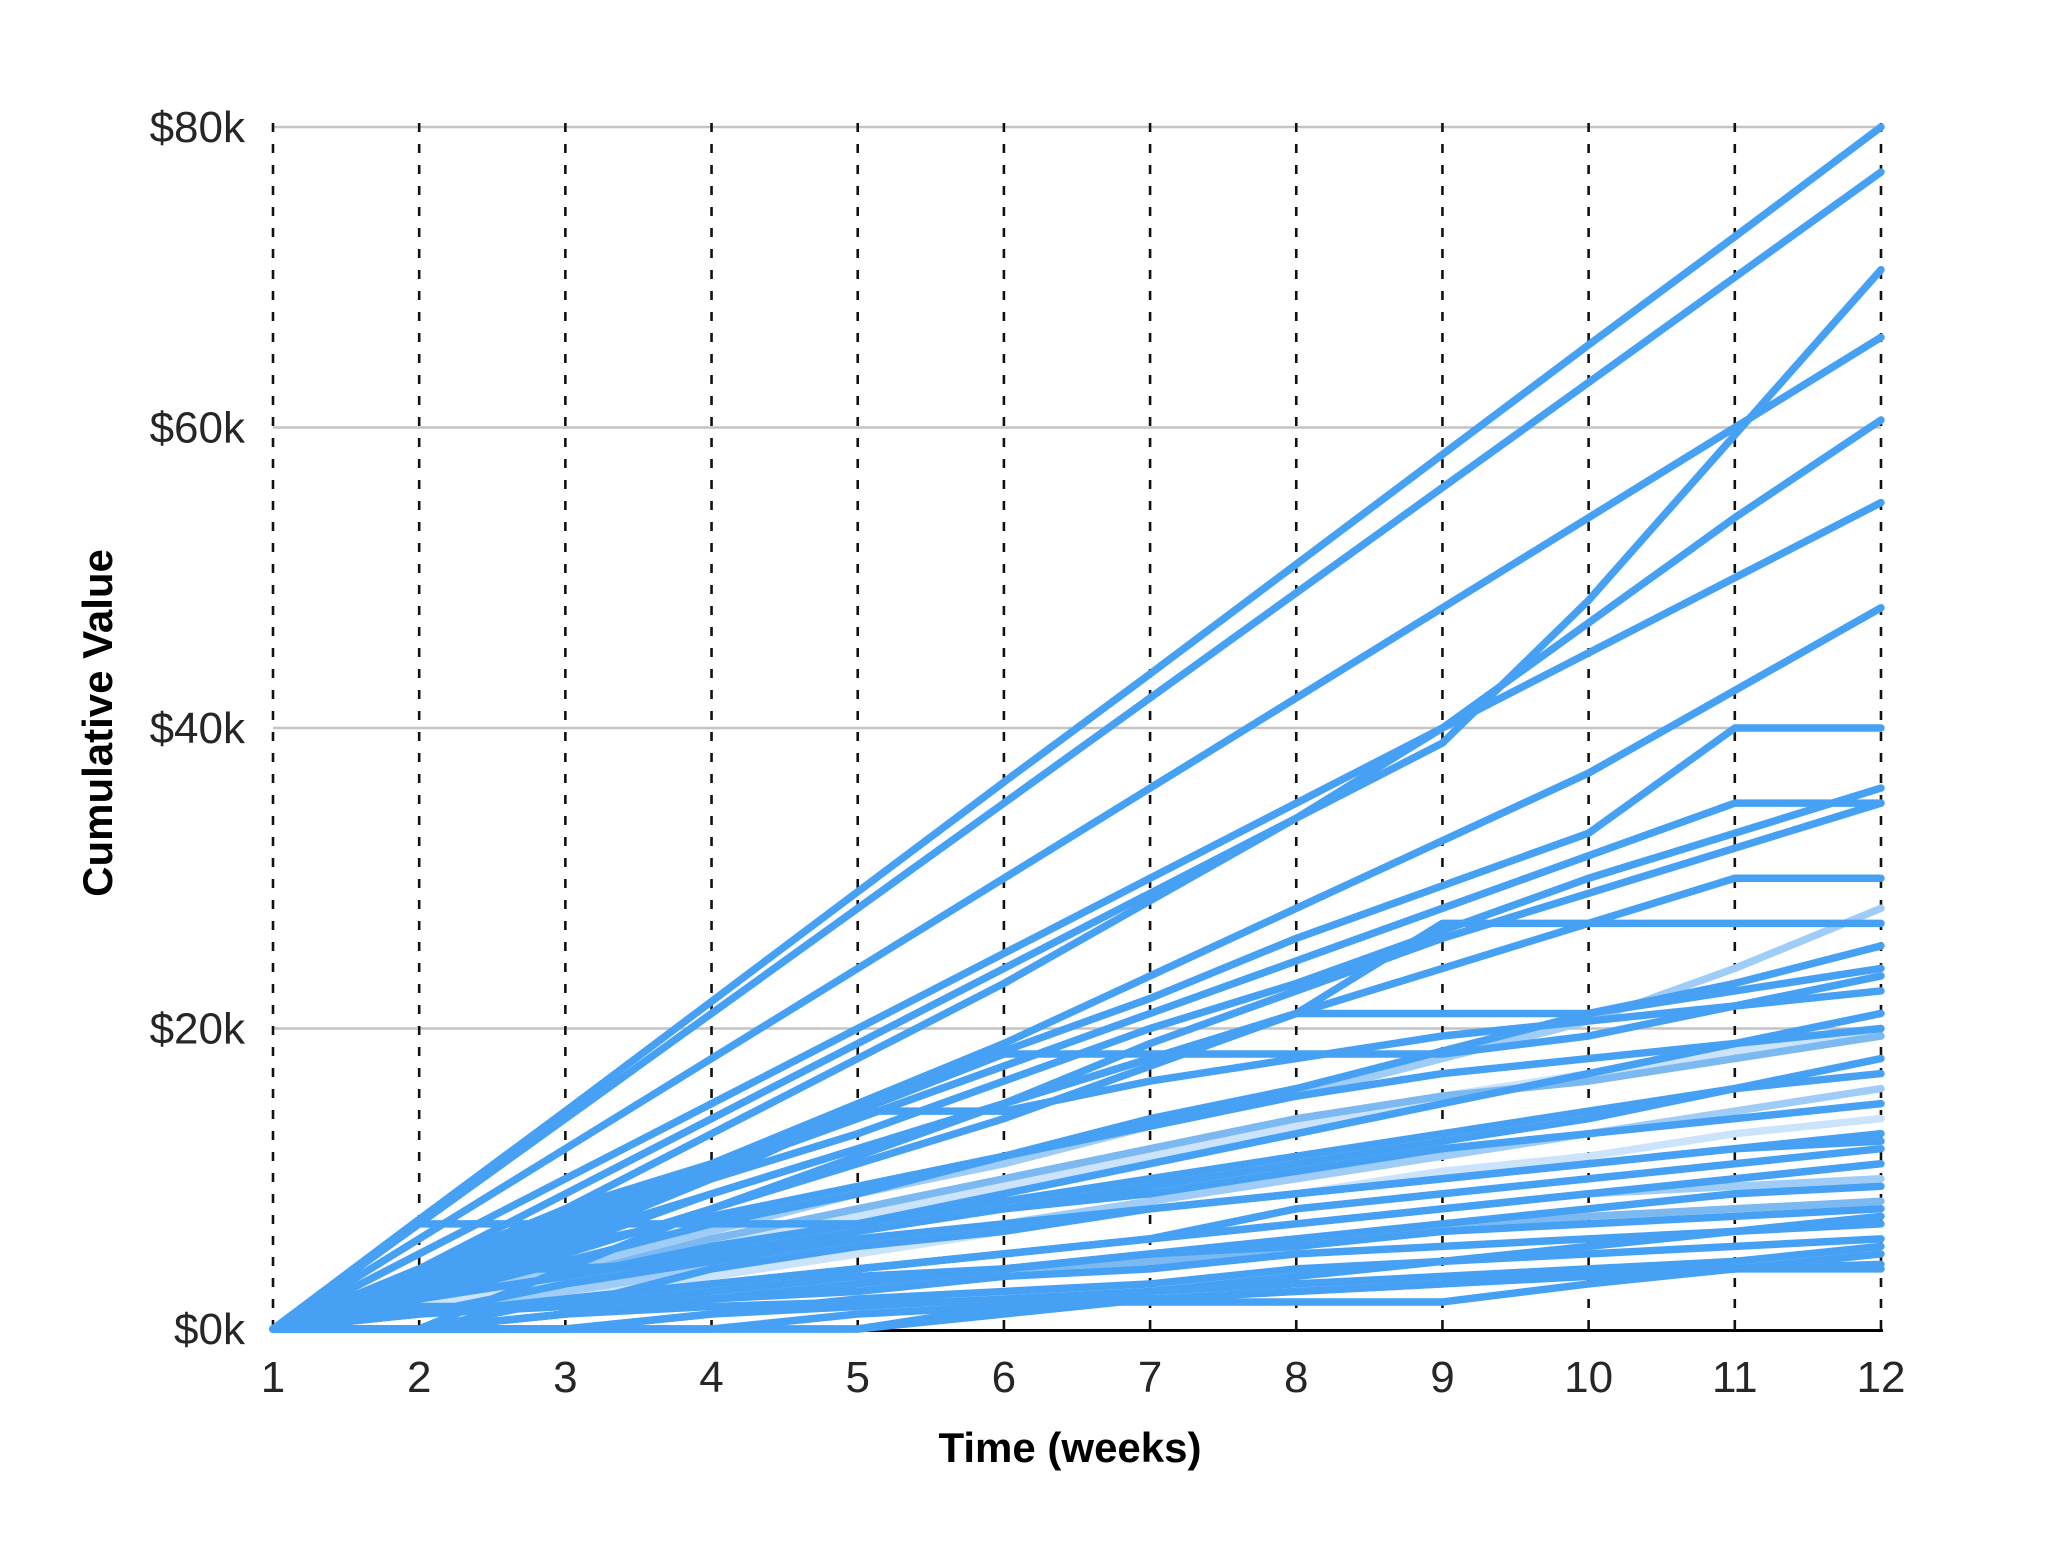 The width and height of the screenshot is (2048, 1541). I want to click on x-tick-label-week-5: 5, so click(857, 1377).